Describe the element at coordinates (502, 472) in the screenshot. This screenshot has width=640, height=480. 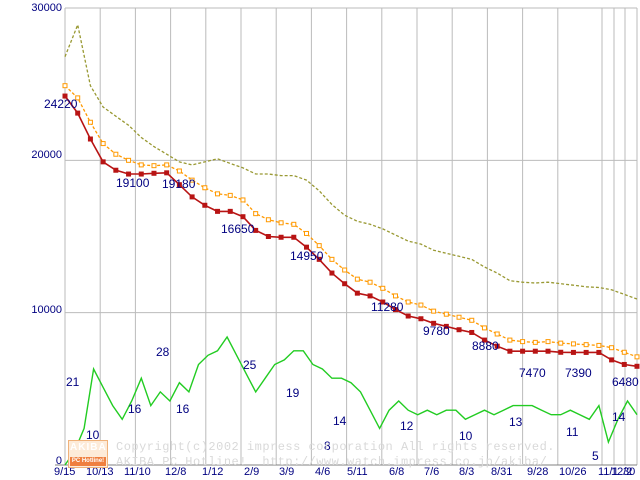
I see `x-axis-tick-12: 8/31` at that location.